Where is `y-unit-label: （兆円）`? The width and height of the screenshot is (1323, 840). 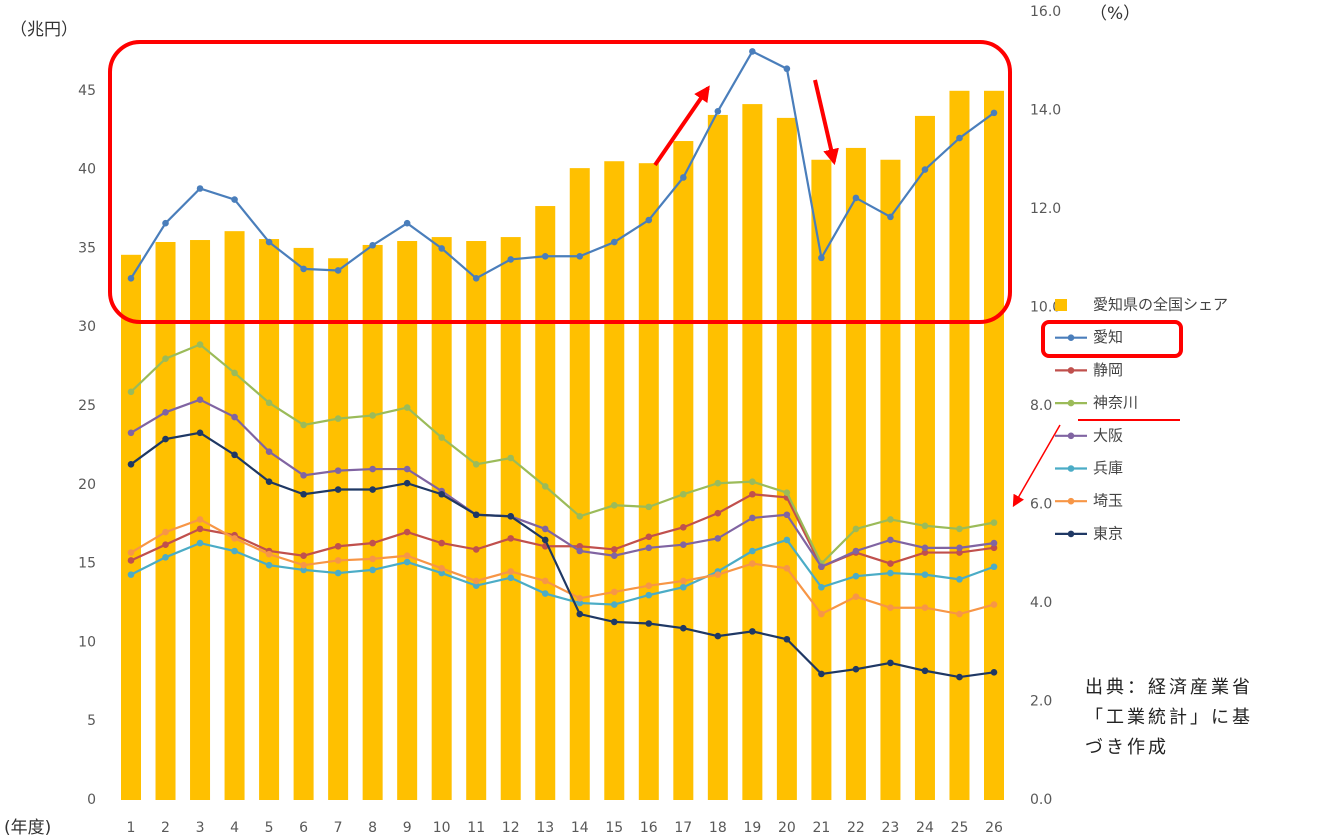
y-unit-label: （兆円） is located at coordinates (44, 30).